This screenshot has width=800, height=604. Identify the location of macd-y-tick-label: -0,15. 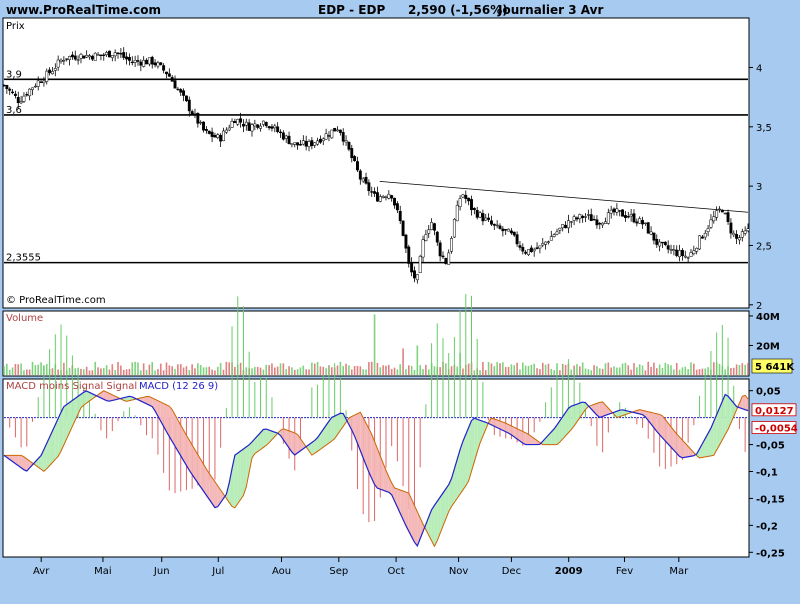
(770, 499).